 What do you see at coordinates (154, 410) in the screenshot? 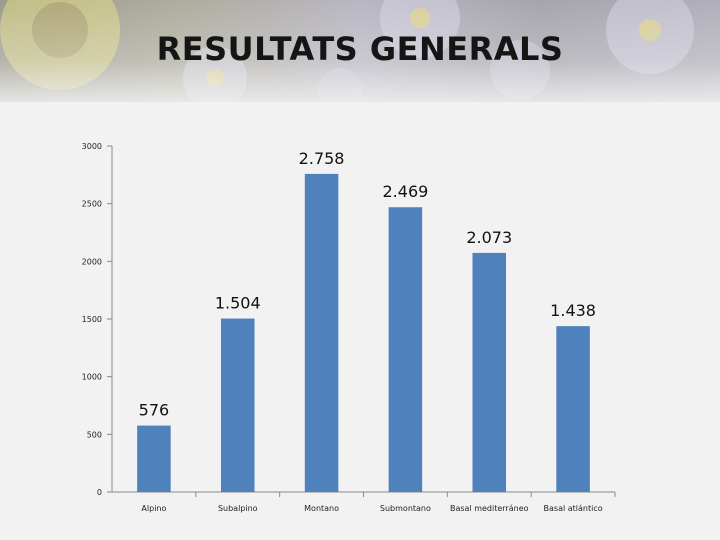
I see `data-label-1: 576` at bounding box center [154, 410].